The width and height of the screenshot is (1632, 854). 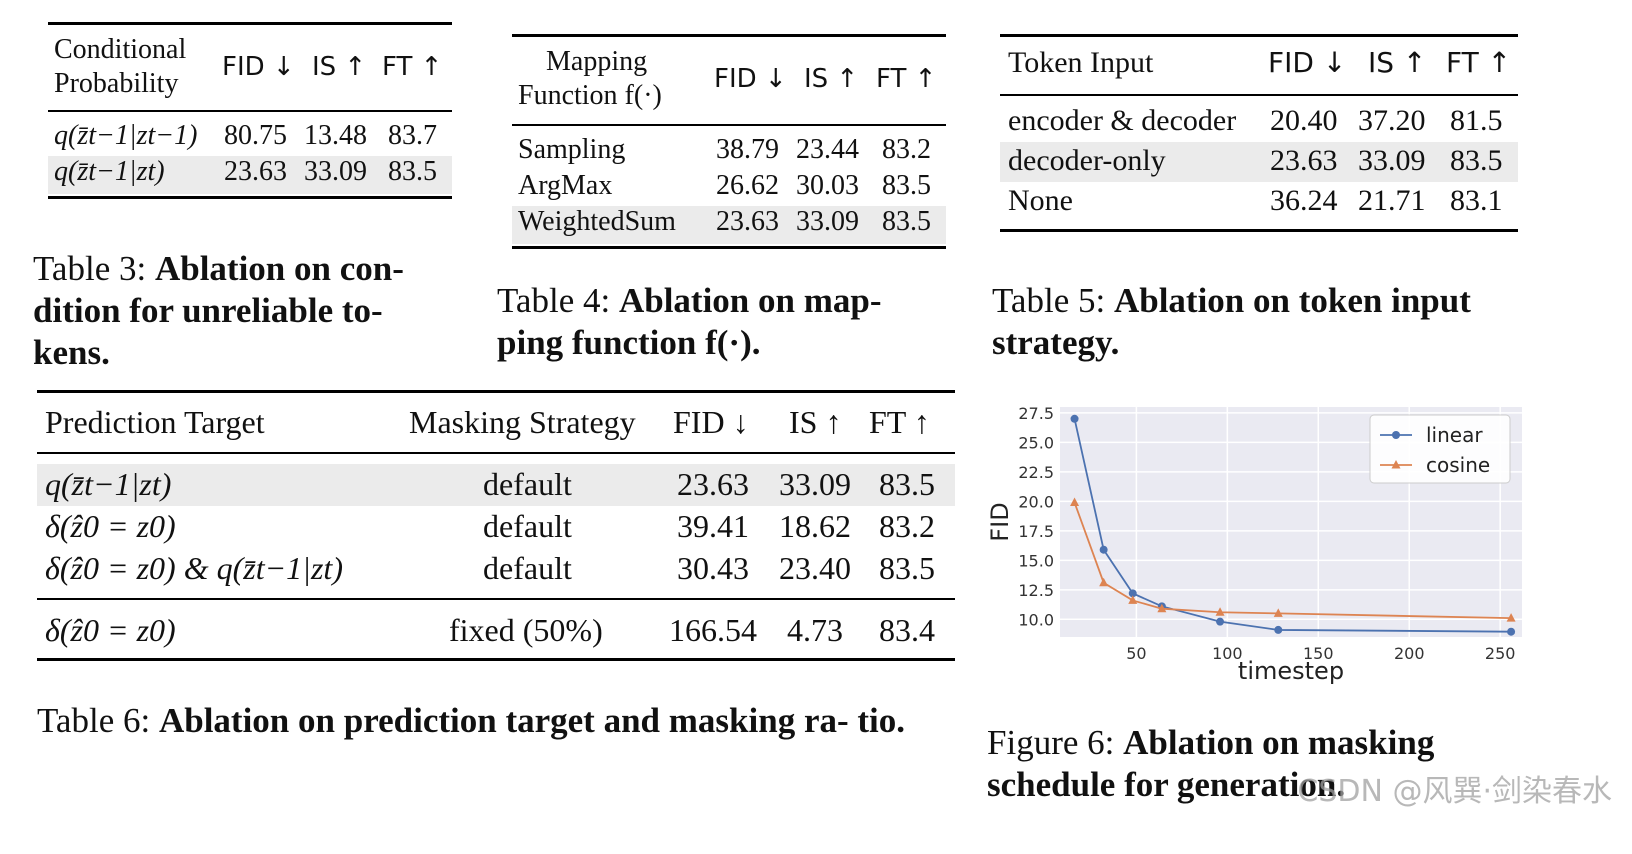 I want to click on x-tick-labels: 50 100 150 200 250, so click(x=1320, y=653).